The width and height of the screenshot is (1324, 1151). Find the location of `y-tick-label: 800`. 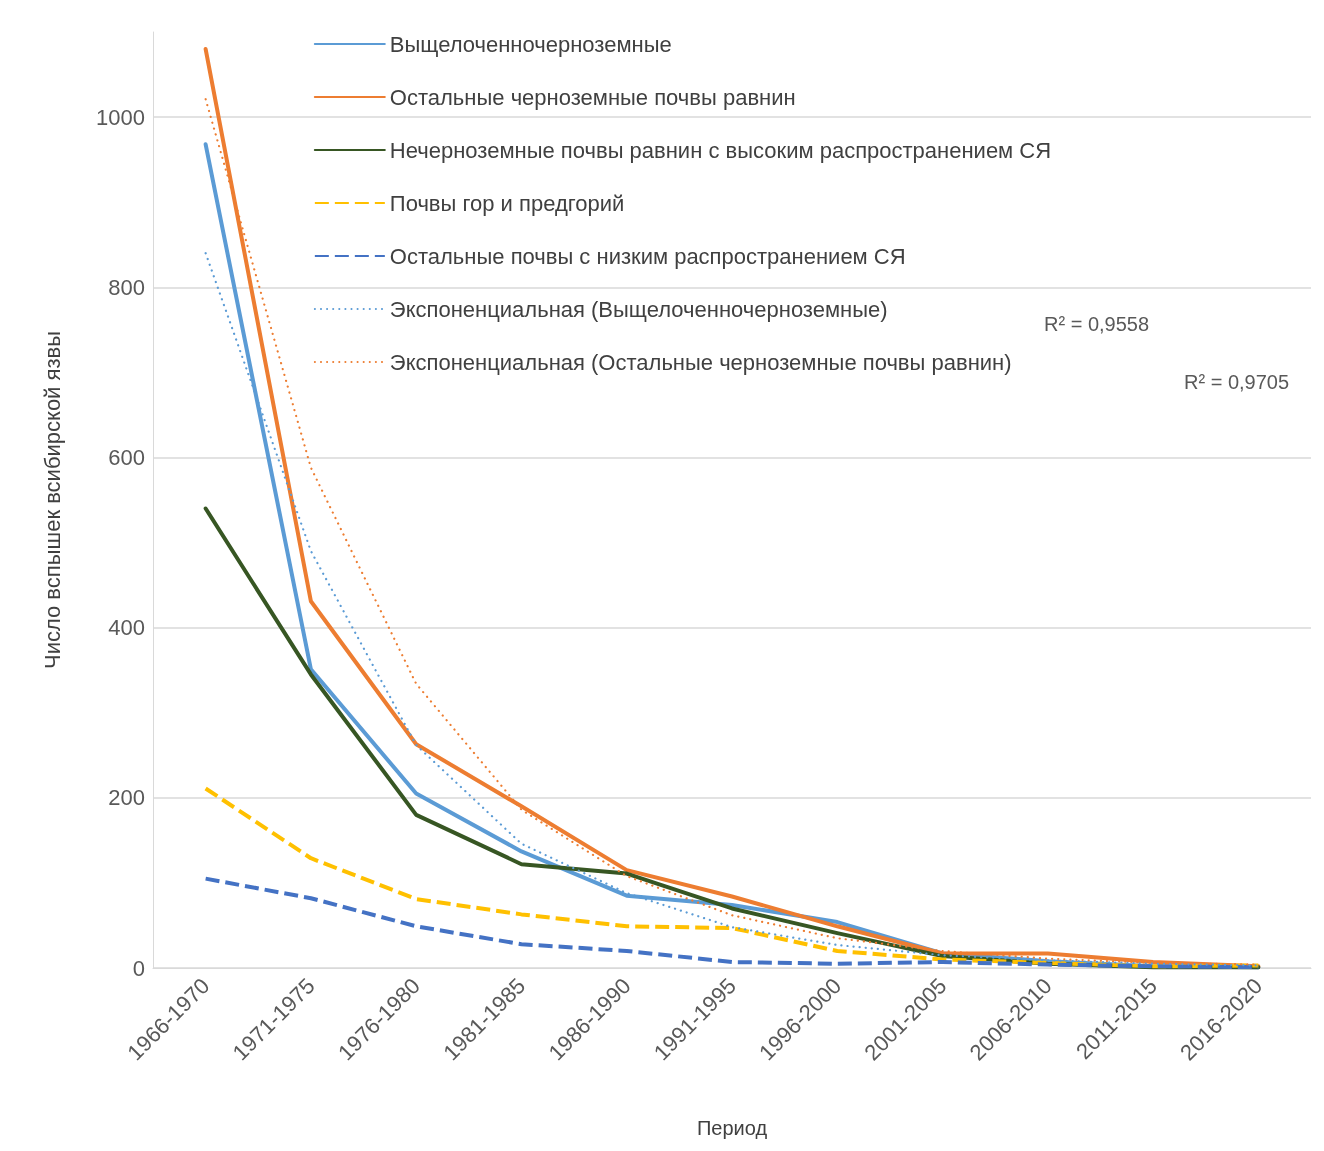

y-tick-label: 800 is located at coordinates (126, 287).